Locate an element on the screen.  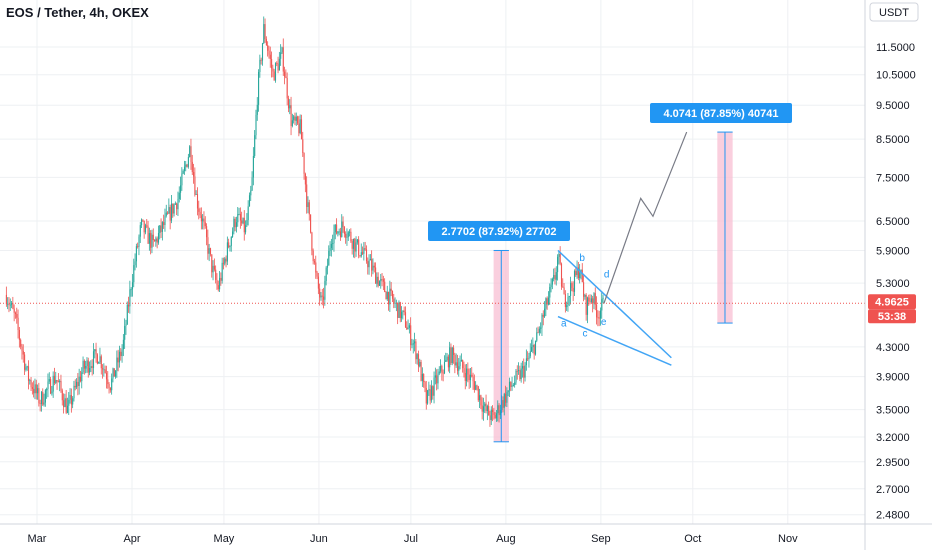
drawings: a b c d e is located at coordinates (613, 287).